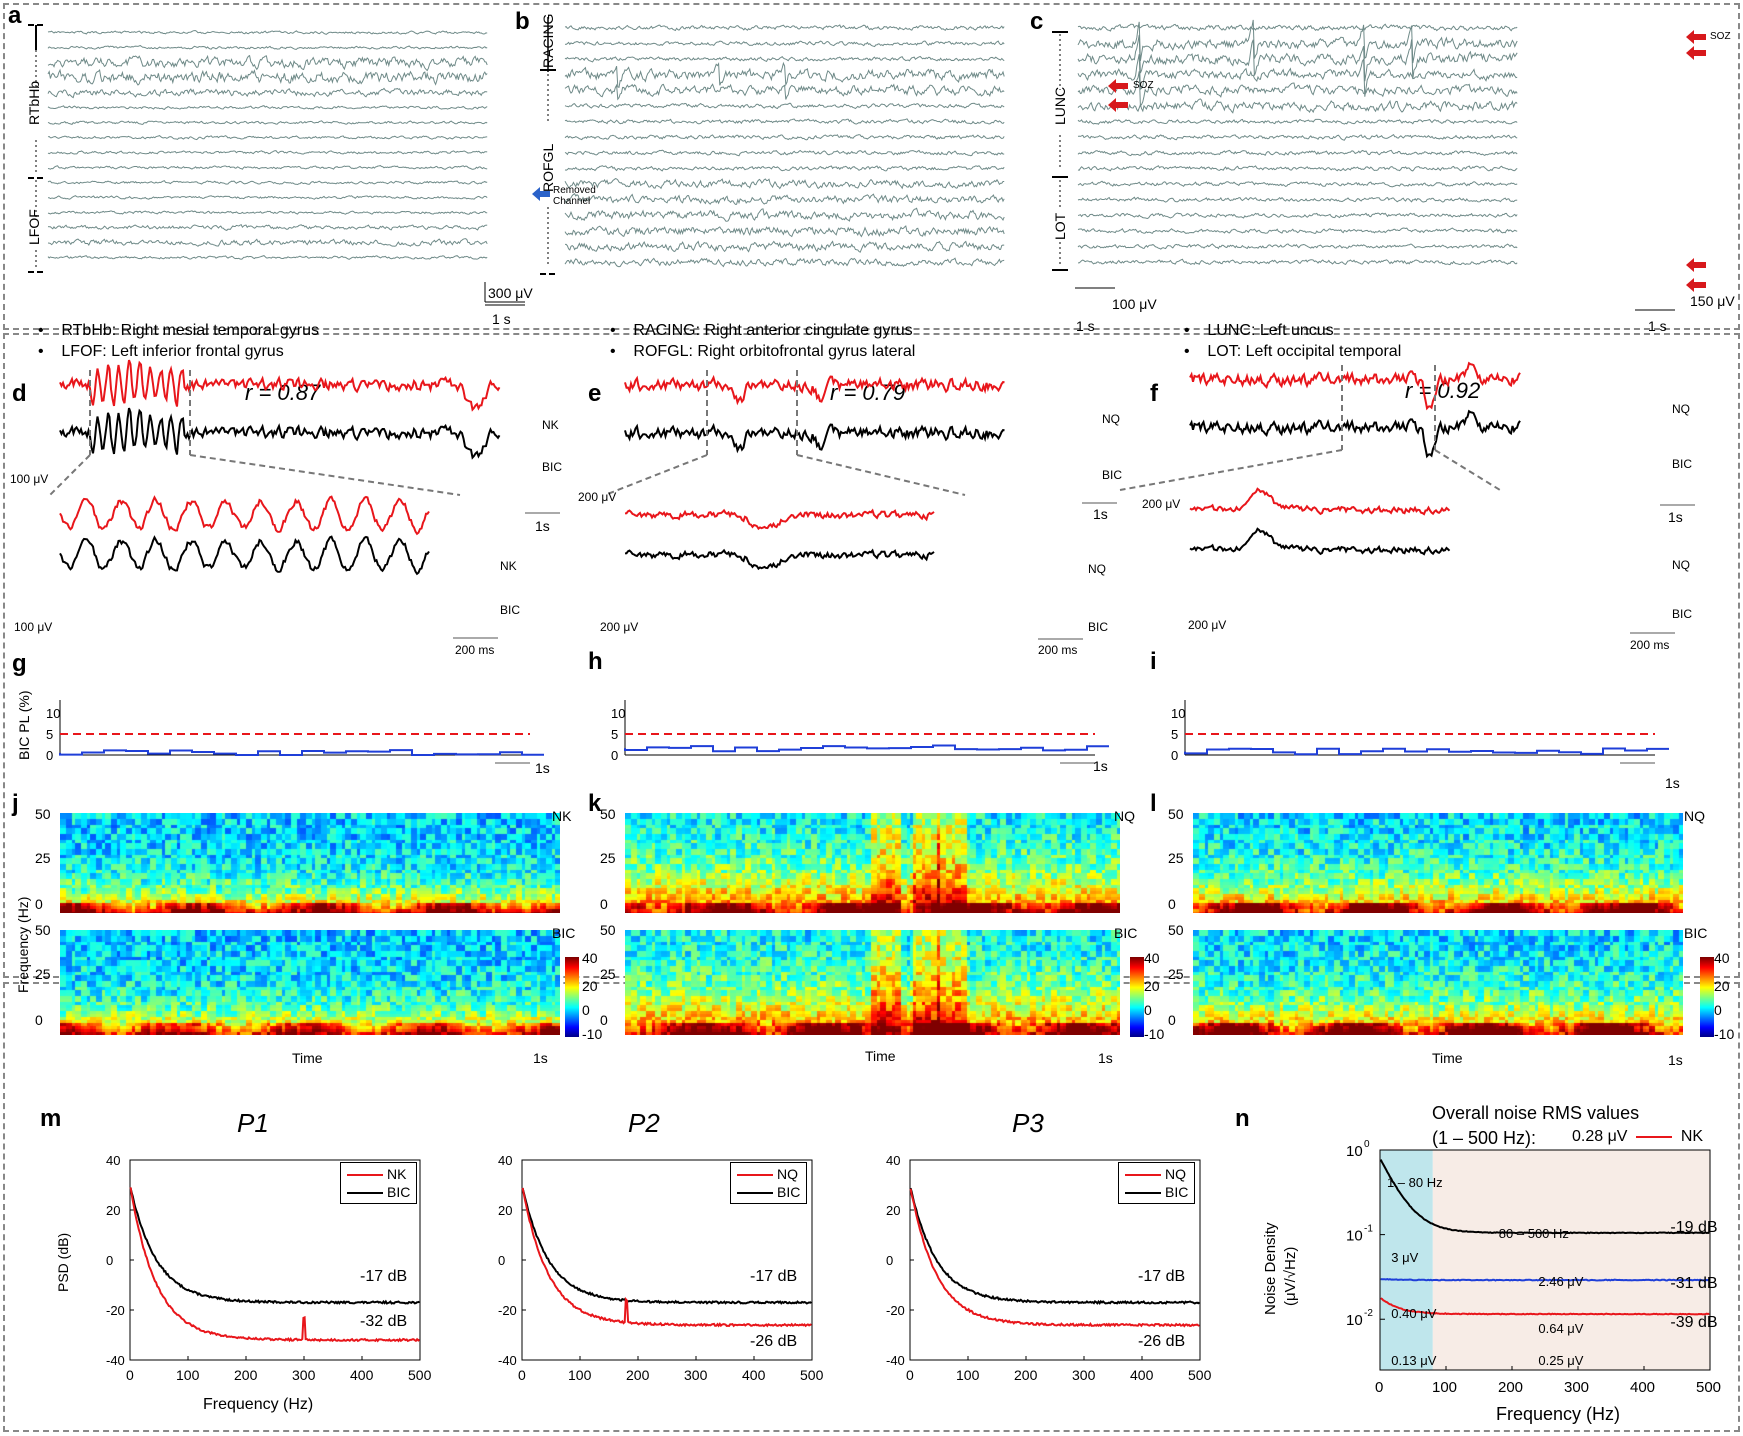 This screenshot has height=1436, width=1743. I want to click on psd-series, so click(274, 1246).